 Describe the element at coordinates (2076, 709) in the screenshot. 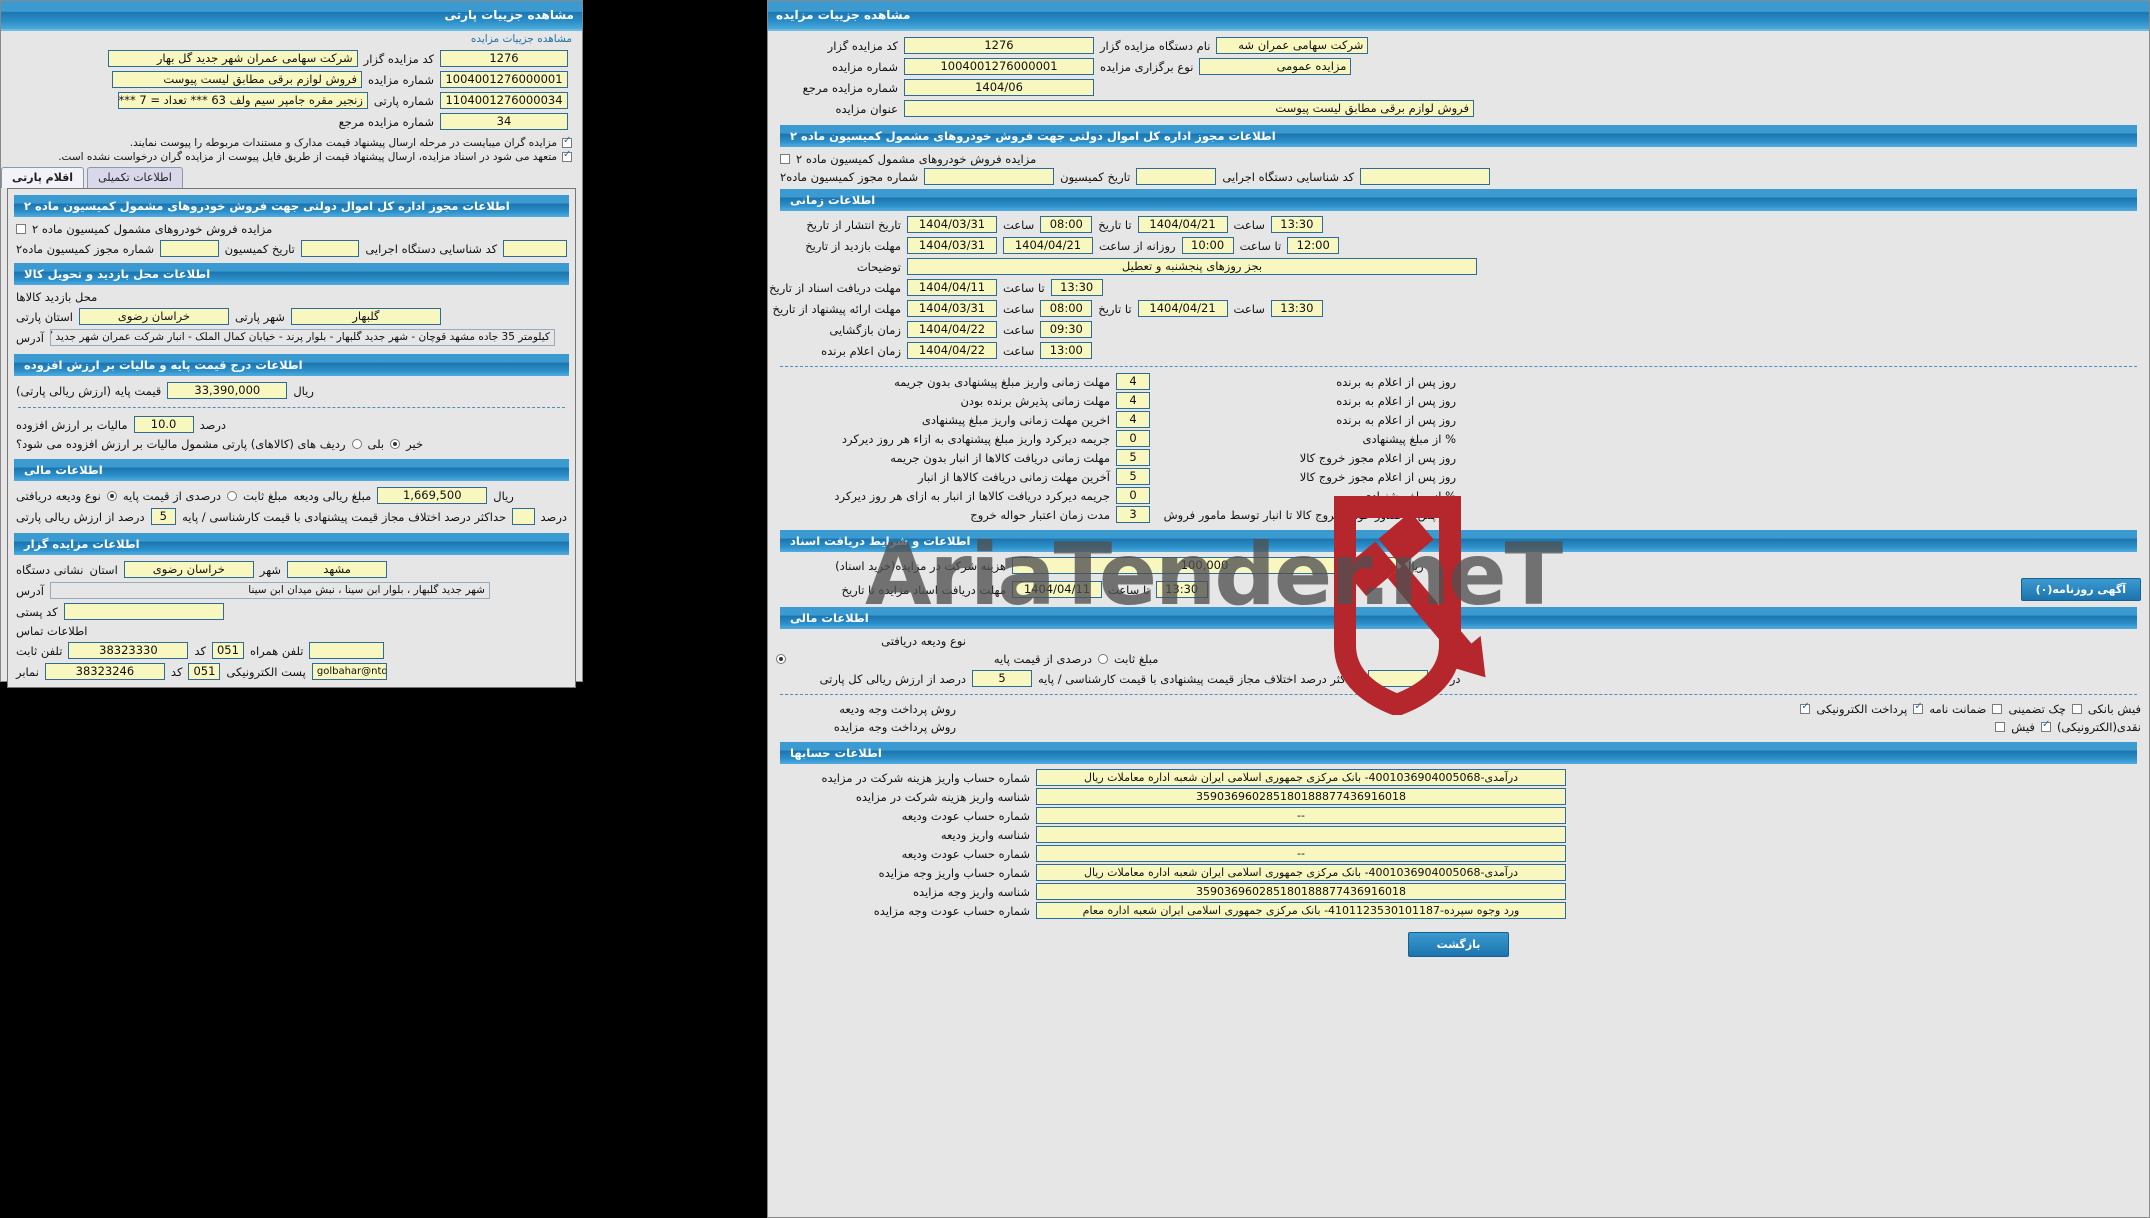

I see `pay-method-4-checkbox` at that location.